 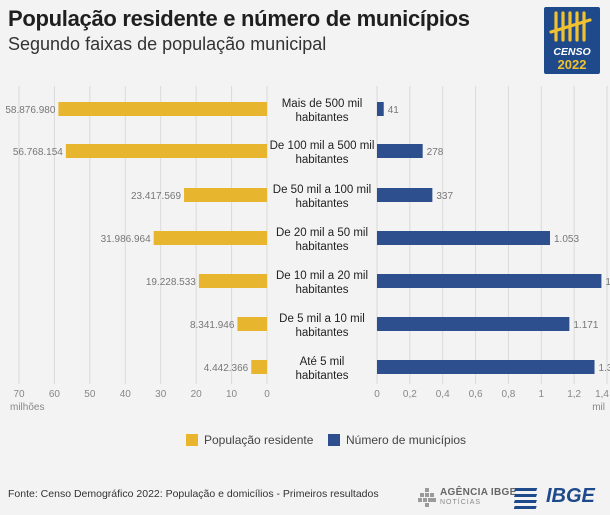 What do you see at coordinates (476, 394) in the screenshot?
I see `x-tick-label-right: 0,6` at bounding box center [476, 394].